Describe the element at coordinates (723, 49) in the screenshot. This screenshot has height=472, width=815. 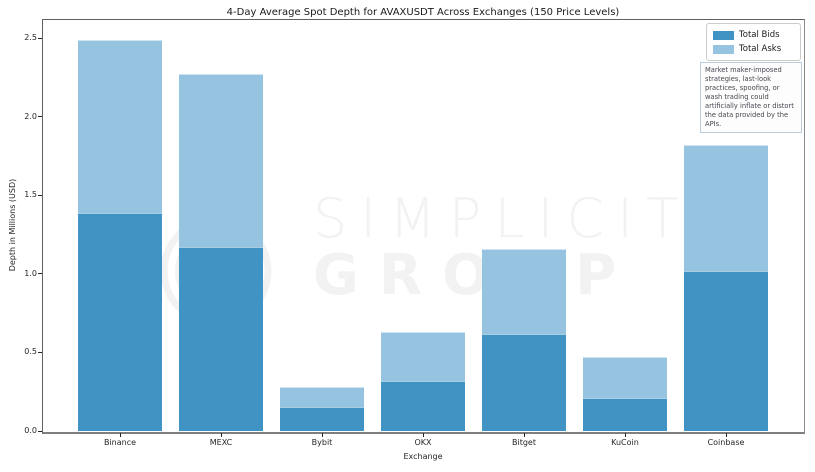
I see `legend-swatch-asks` at that location.